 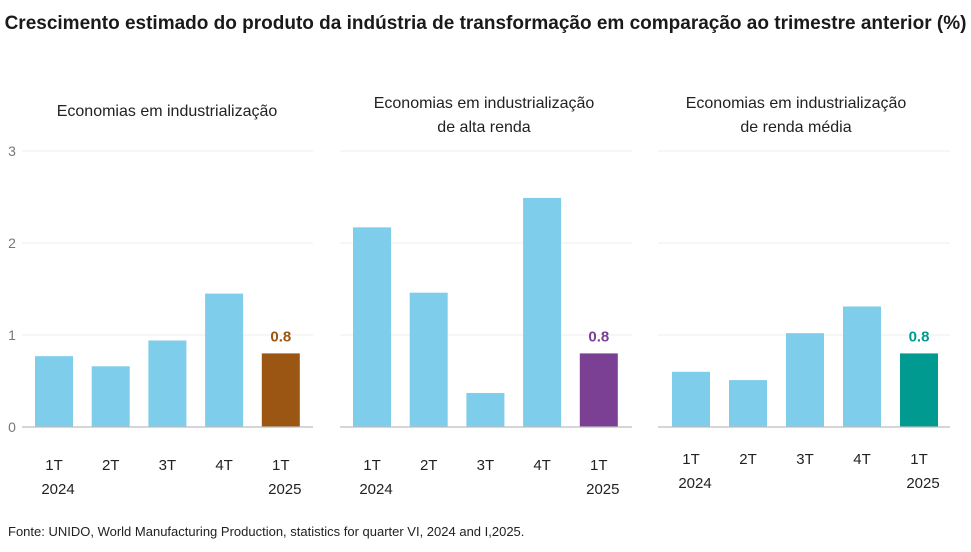 I want to click on panel-1-x-label-4: 4T, so click(x=224, y=465).